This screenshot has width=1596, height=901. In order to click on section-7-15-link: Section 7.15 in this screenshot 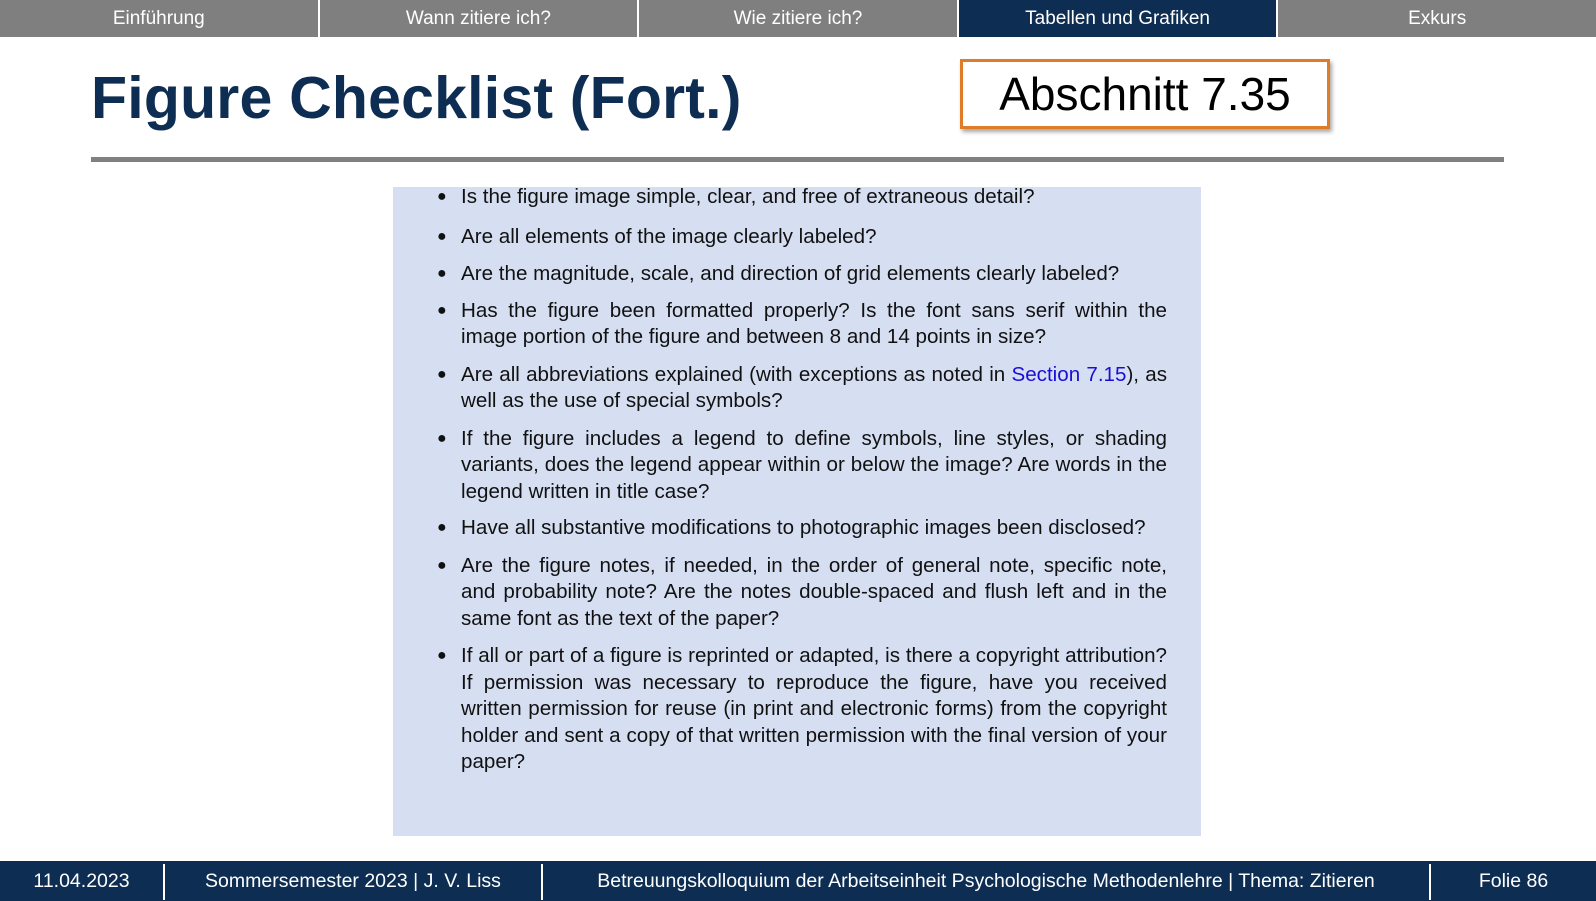, I will do `click(1069, 374)`.